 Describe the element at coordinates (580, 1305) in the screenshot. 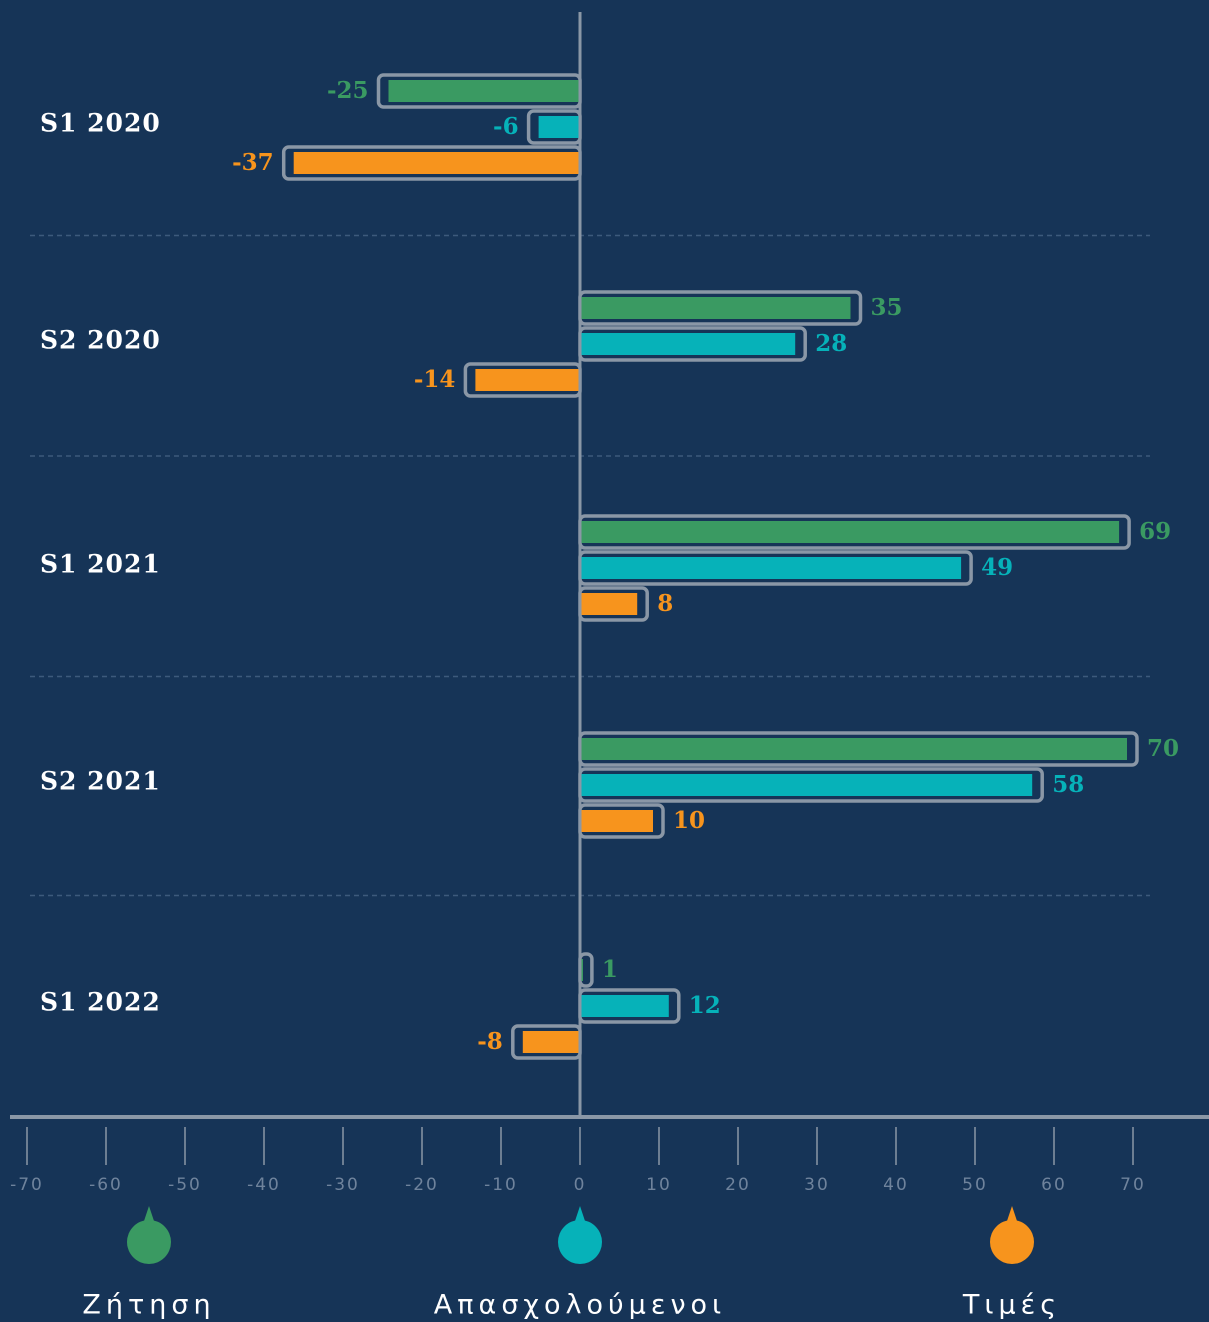

I see `legend-label: Απασχολούμενοι` at that location.